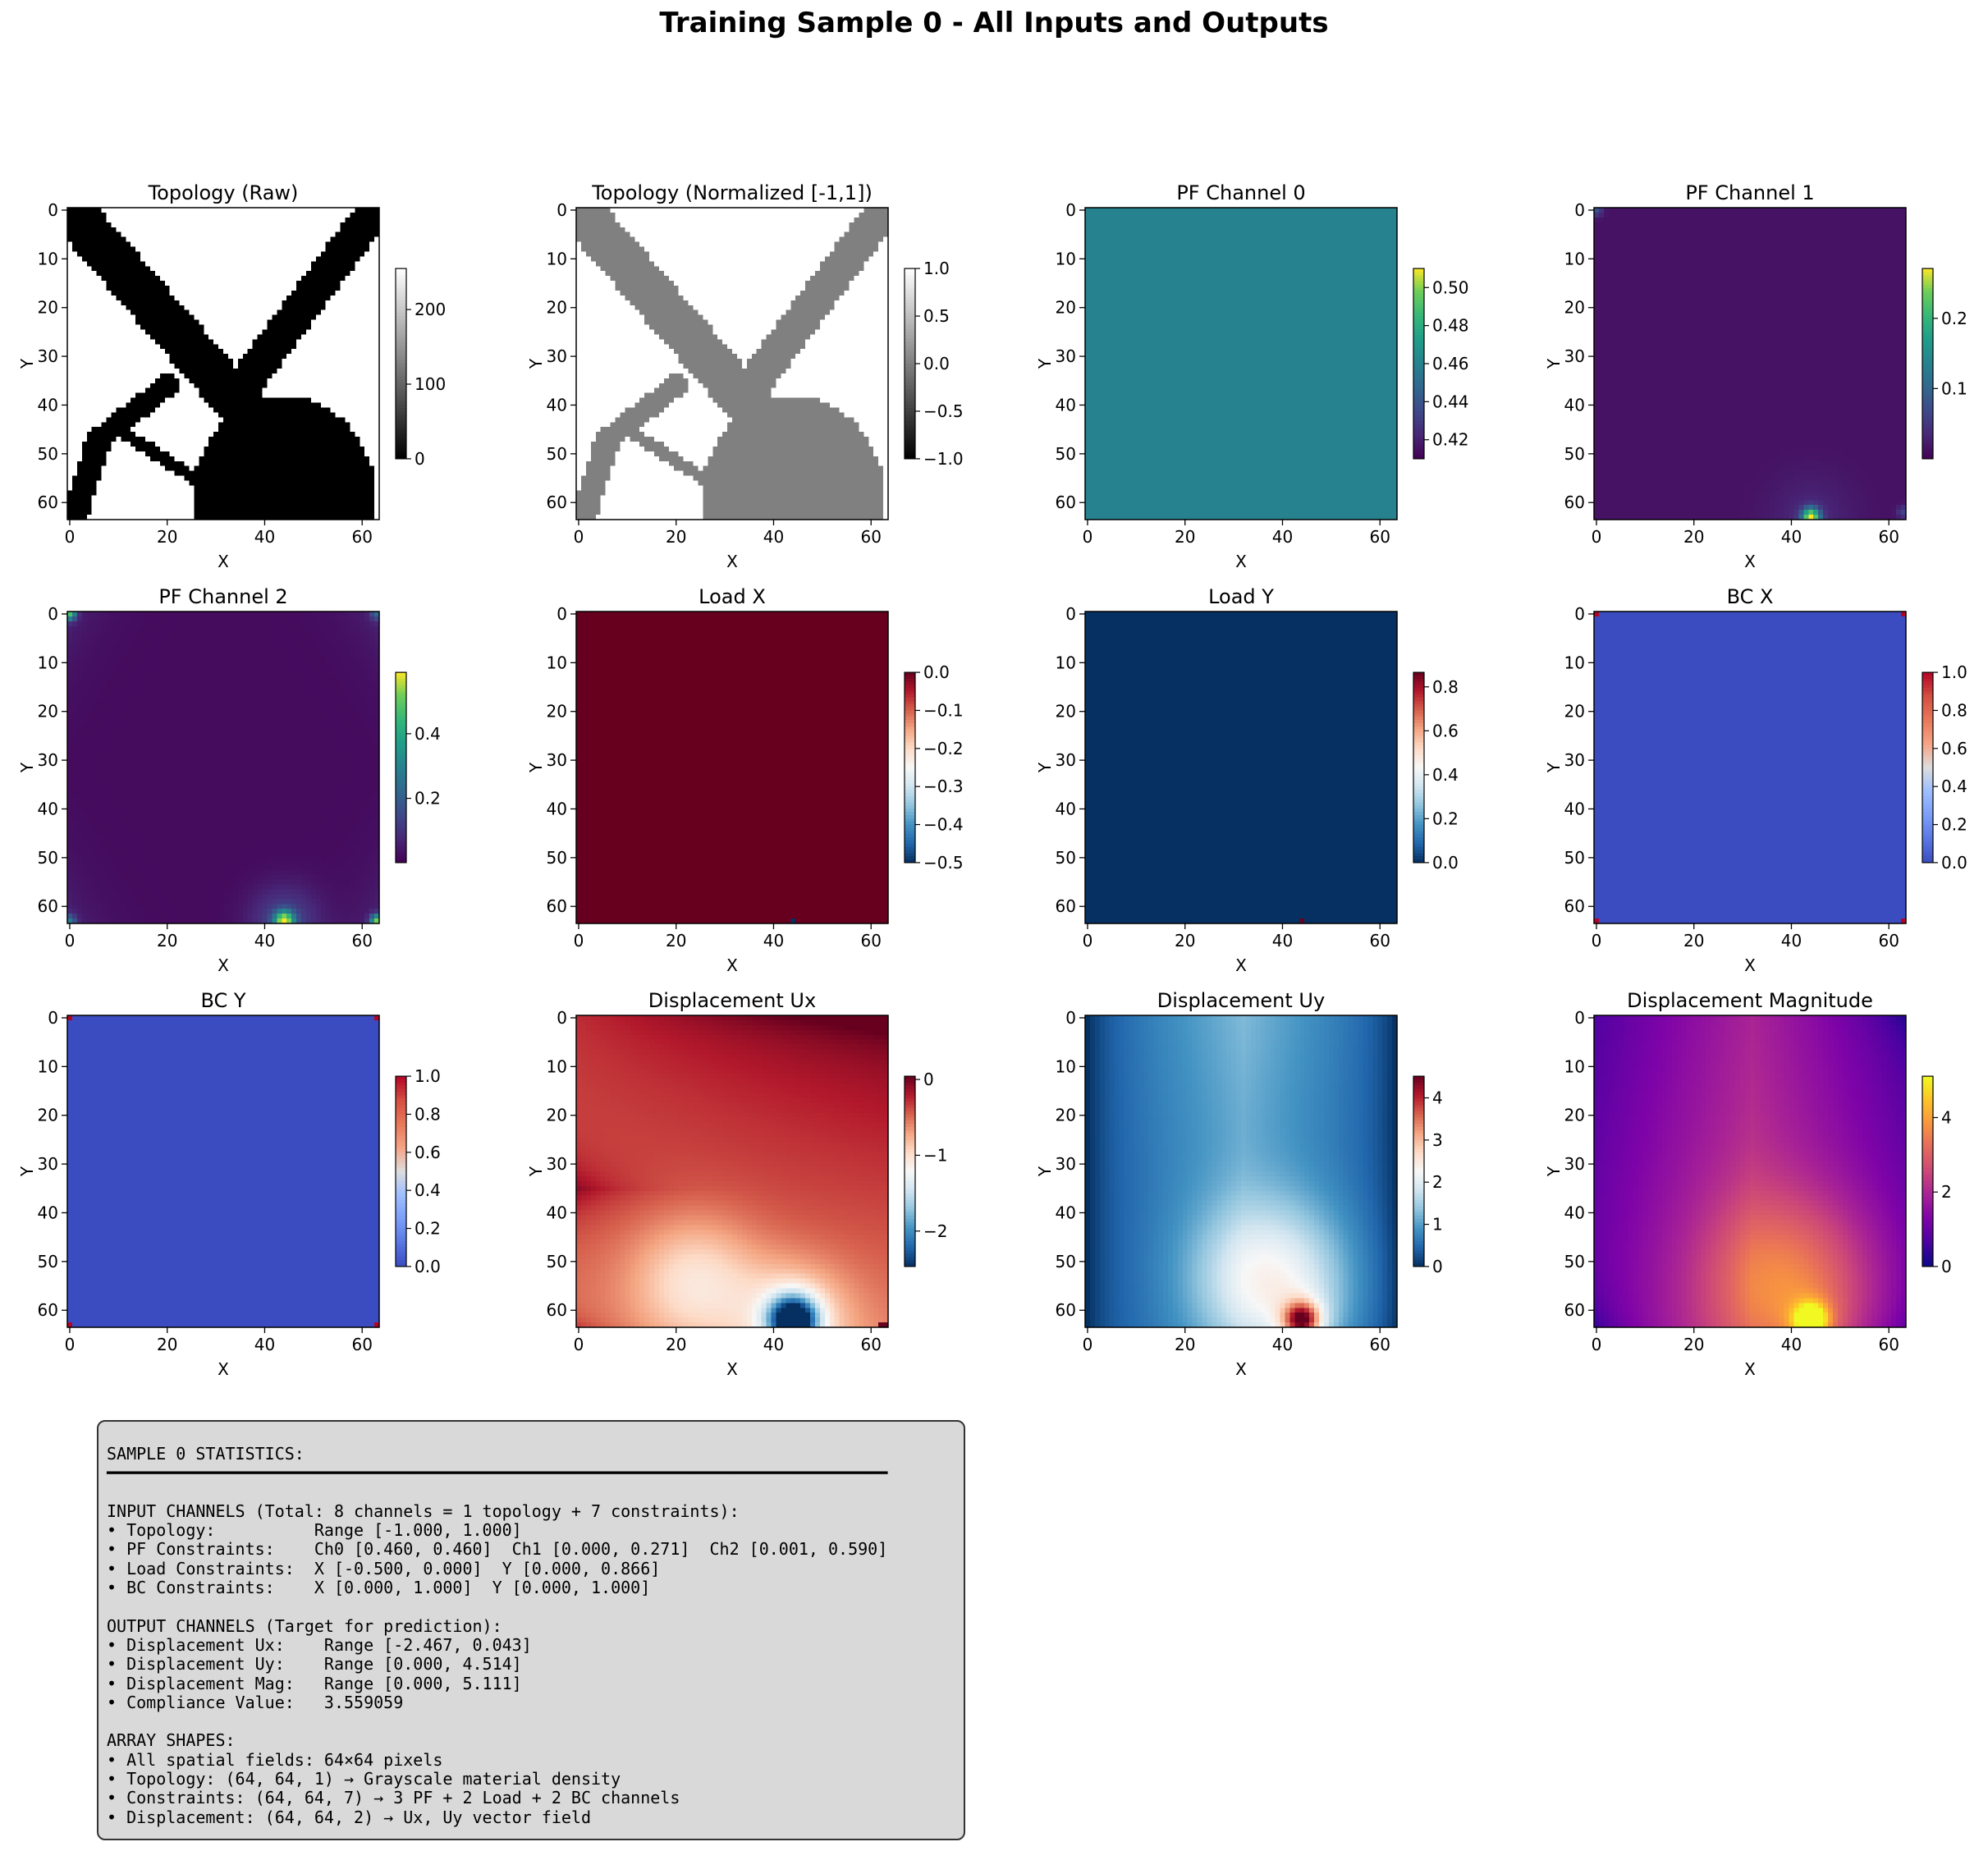 The height and width of the screenshot is (1851, 1988). I want to click on panel-title: Topology (Normalized [-1,1]), so click(732, 192).